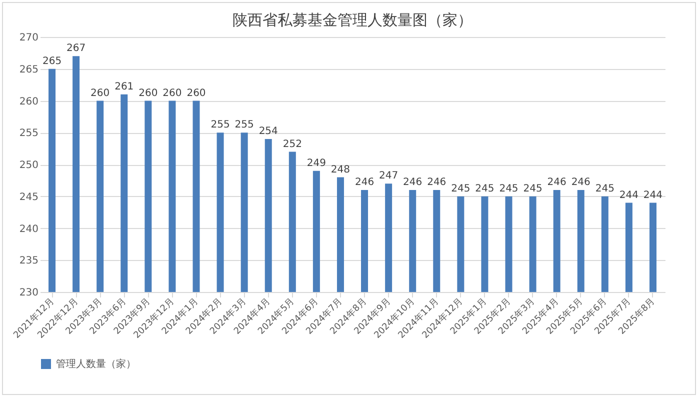 The width and height of the screenshot is (700, 399). I want to click on data-label: 247, so click(388, 176).